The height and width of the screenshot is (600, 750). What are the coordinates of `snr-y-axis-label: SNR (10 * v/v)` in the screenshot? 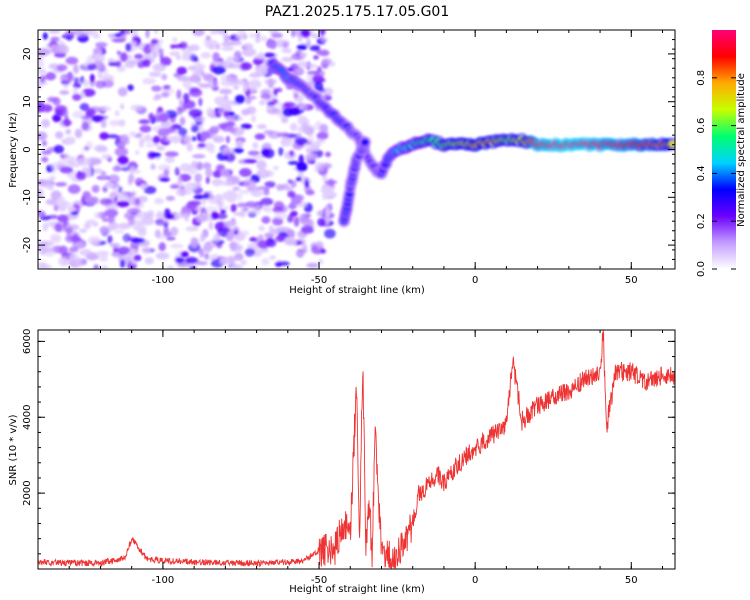 It's located at (13, 449).